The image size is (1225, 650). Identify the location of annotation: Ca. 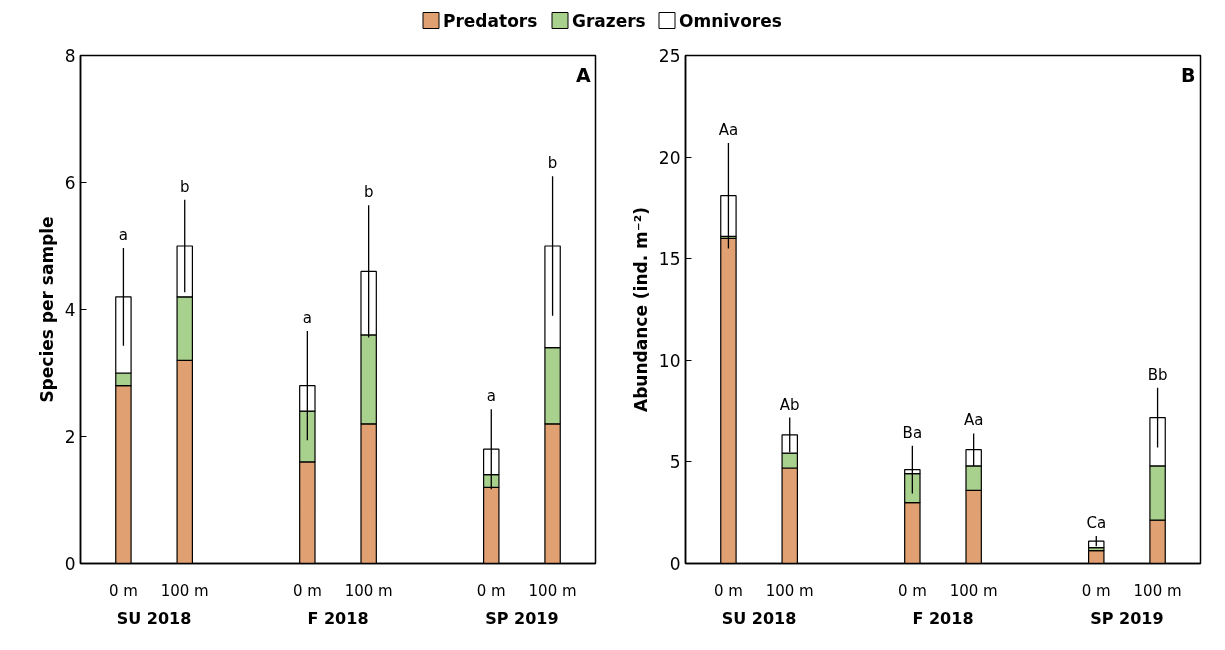
(1096, 523).